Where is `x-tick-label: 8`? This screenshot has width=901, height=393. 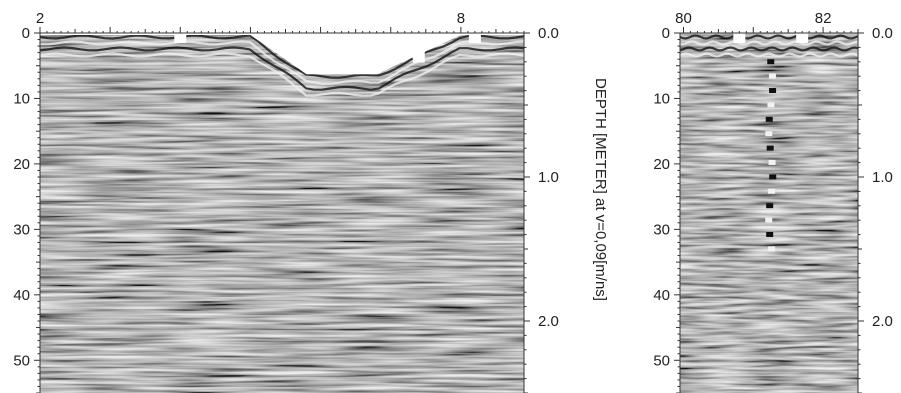
x-tick-label: 8 is located at coordinates (461, 18).